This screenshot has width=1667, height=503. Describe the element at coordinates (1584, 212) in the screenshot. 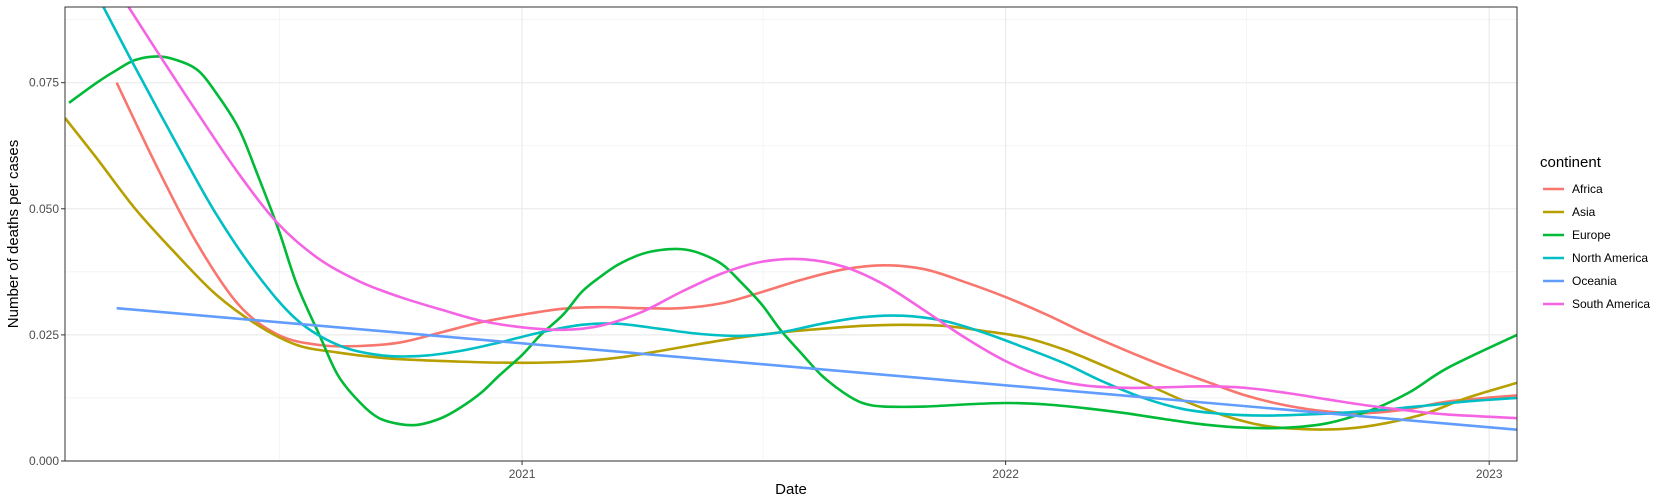

I see `legend-label-asia: Asia` at that location.